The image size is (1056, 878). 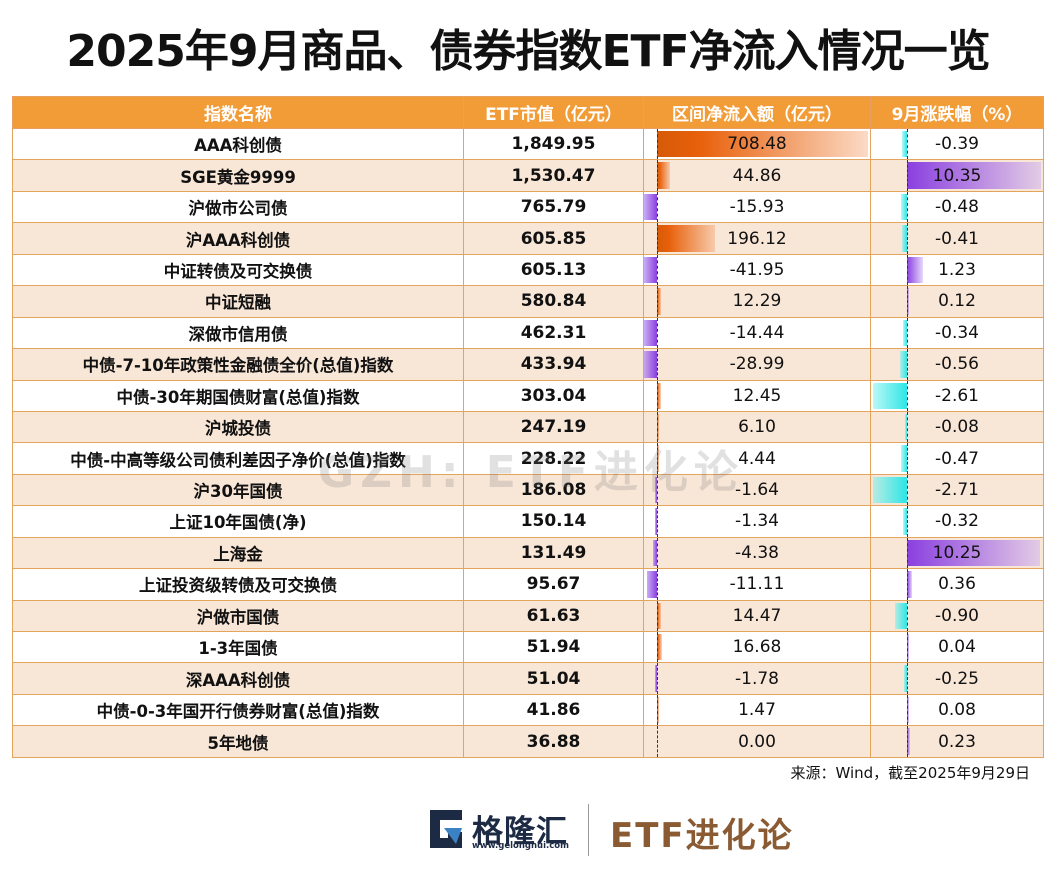 I want to click on net-inflow-value: -15.93, so click(x=757, y=207).